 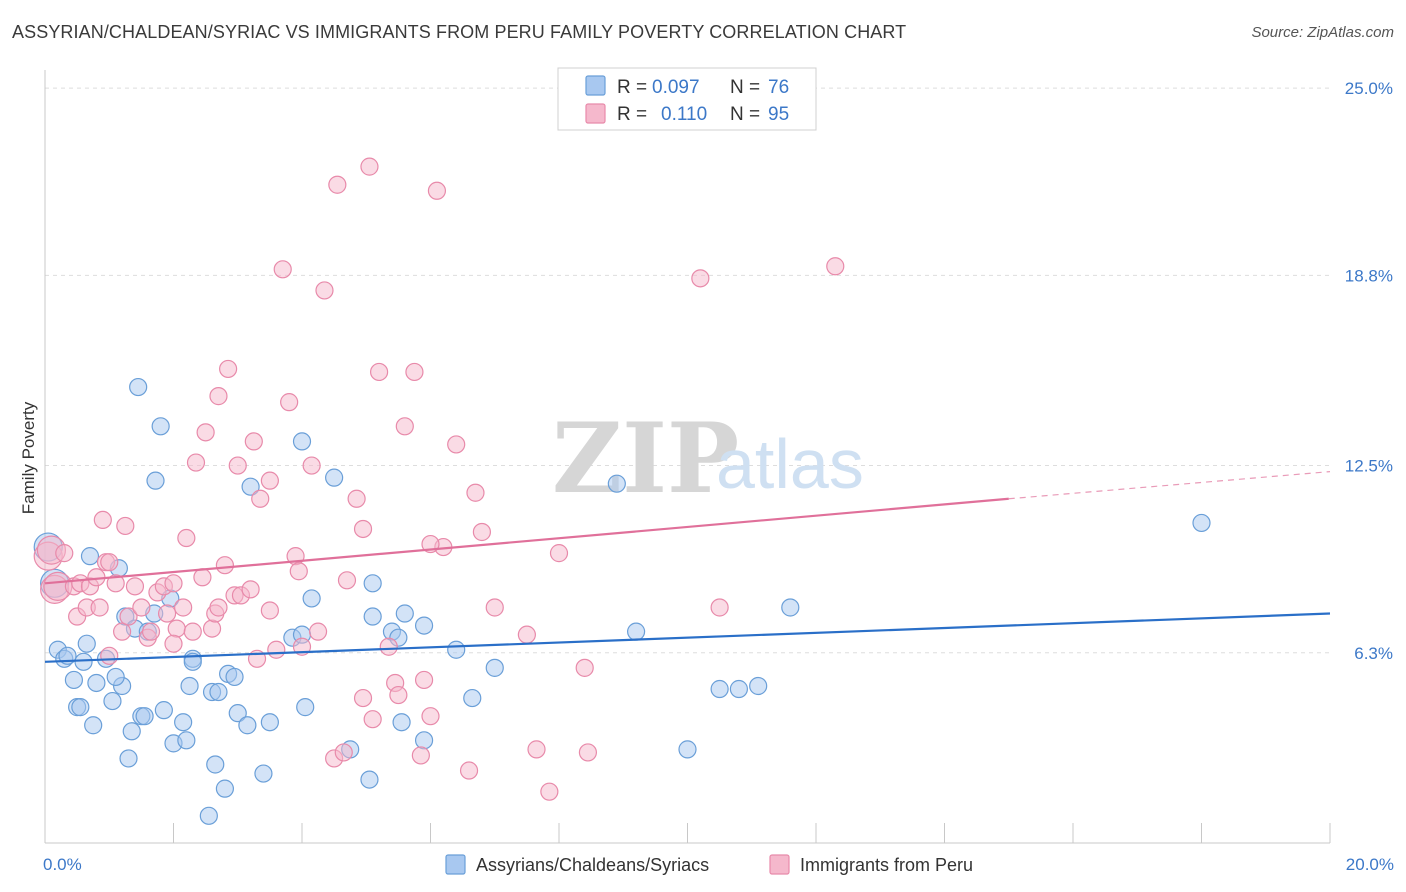 What do you see at coordinates (790, 464) in the screenshot?
I see `watermark-atlas: atlas` at bounding box center [790, 464].